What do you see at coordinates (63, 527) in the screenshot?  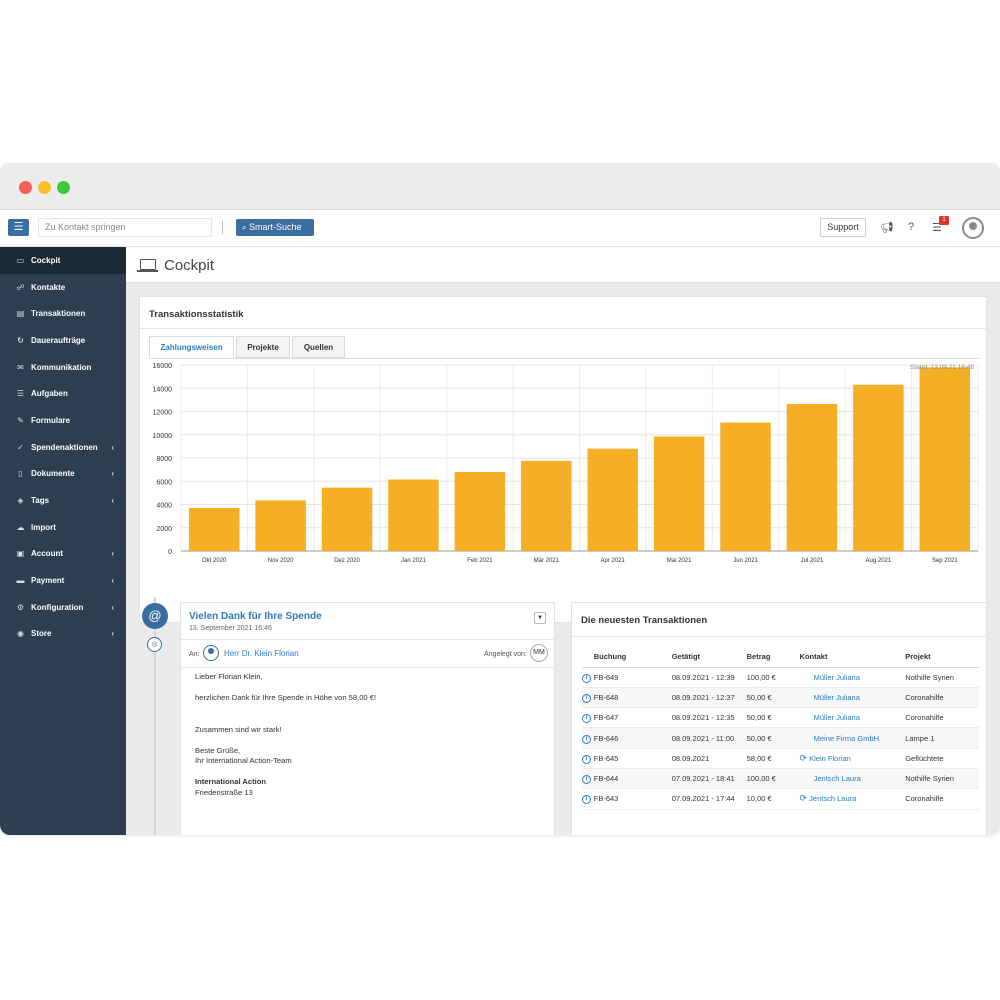 I see `sidebar-item-import: ☁ Import` at bounding box center [63, 527].